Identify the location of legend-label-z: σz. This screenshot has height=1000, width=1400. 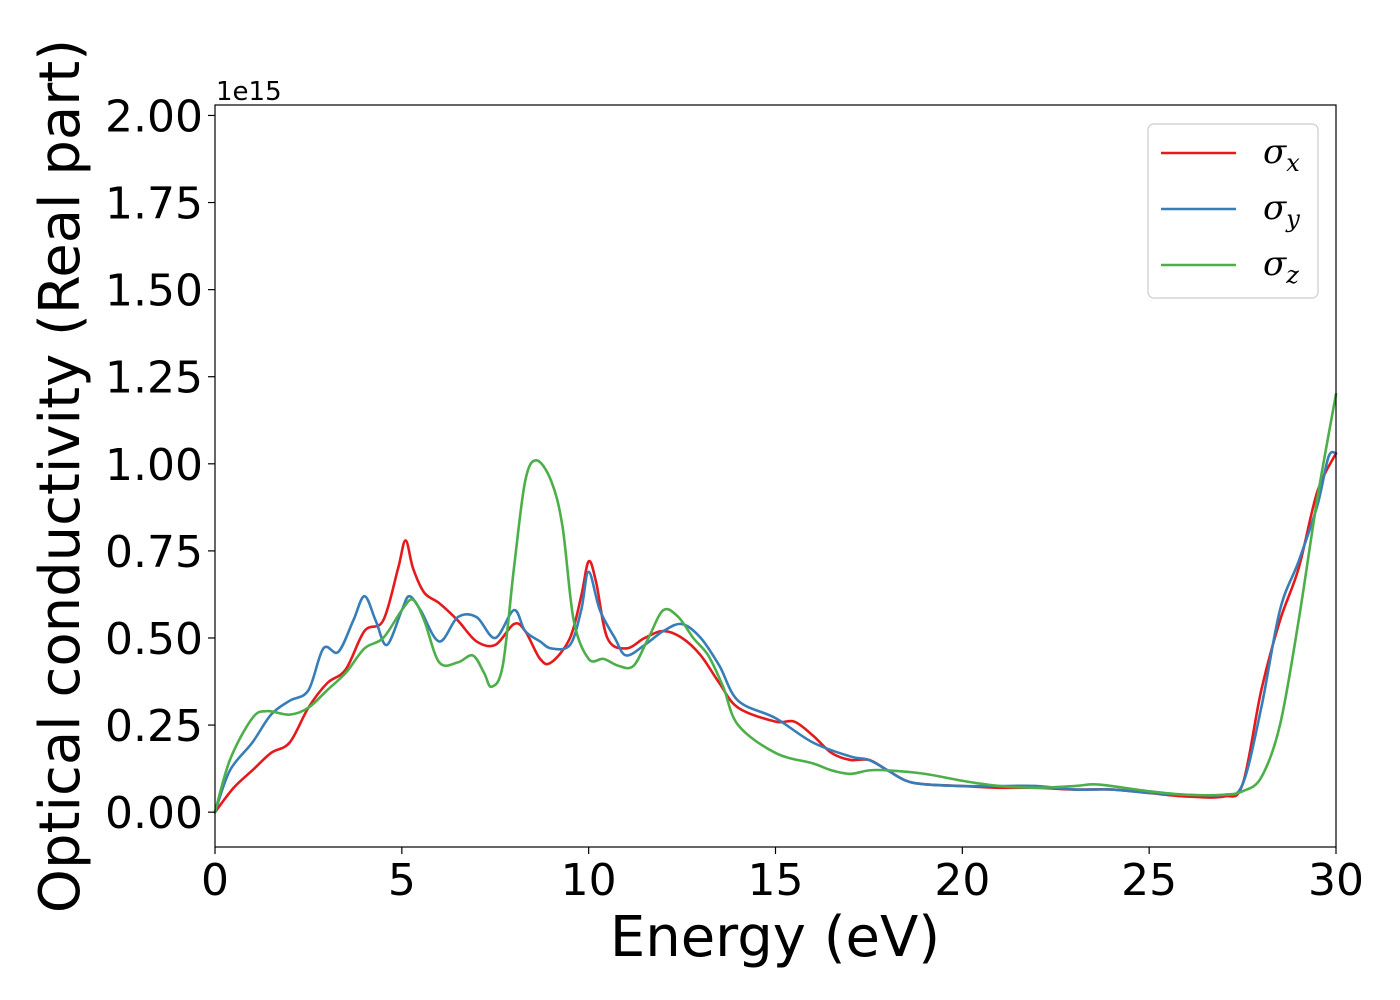
(1281, 266).